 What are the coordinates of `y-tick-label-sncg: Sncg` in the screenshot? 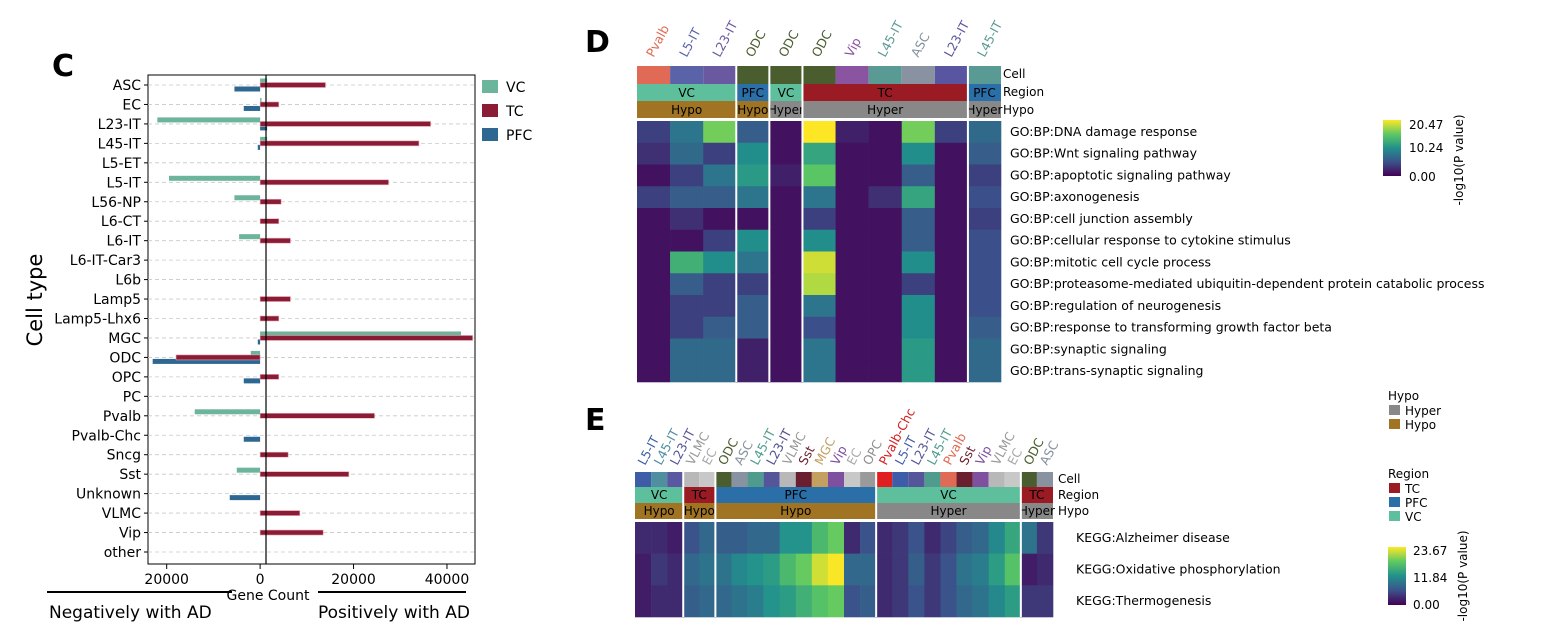 It's located at (124, 456).